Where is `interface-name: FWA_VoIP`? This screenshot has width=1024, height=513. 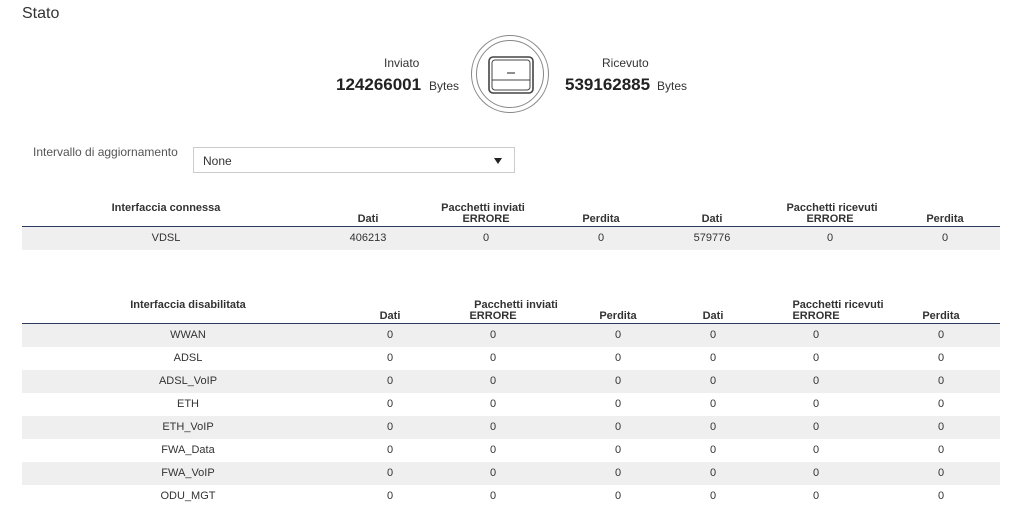 interface-name: FWA_VoIP is located at coordinates (188, 473).